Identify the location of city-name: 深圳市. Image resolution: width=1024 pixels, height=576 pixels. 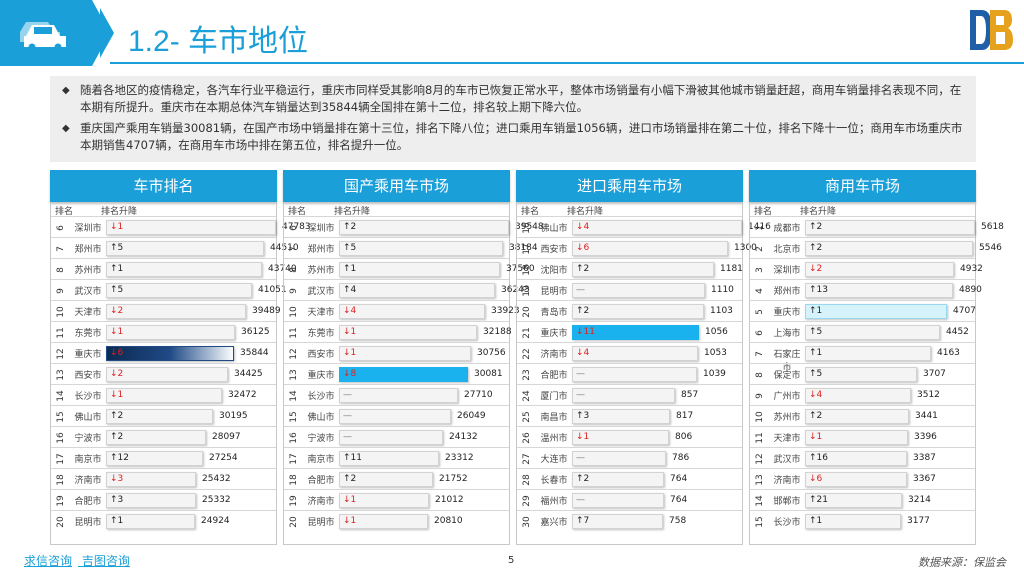
(787, 271).